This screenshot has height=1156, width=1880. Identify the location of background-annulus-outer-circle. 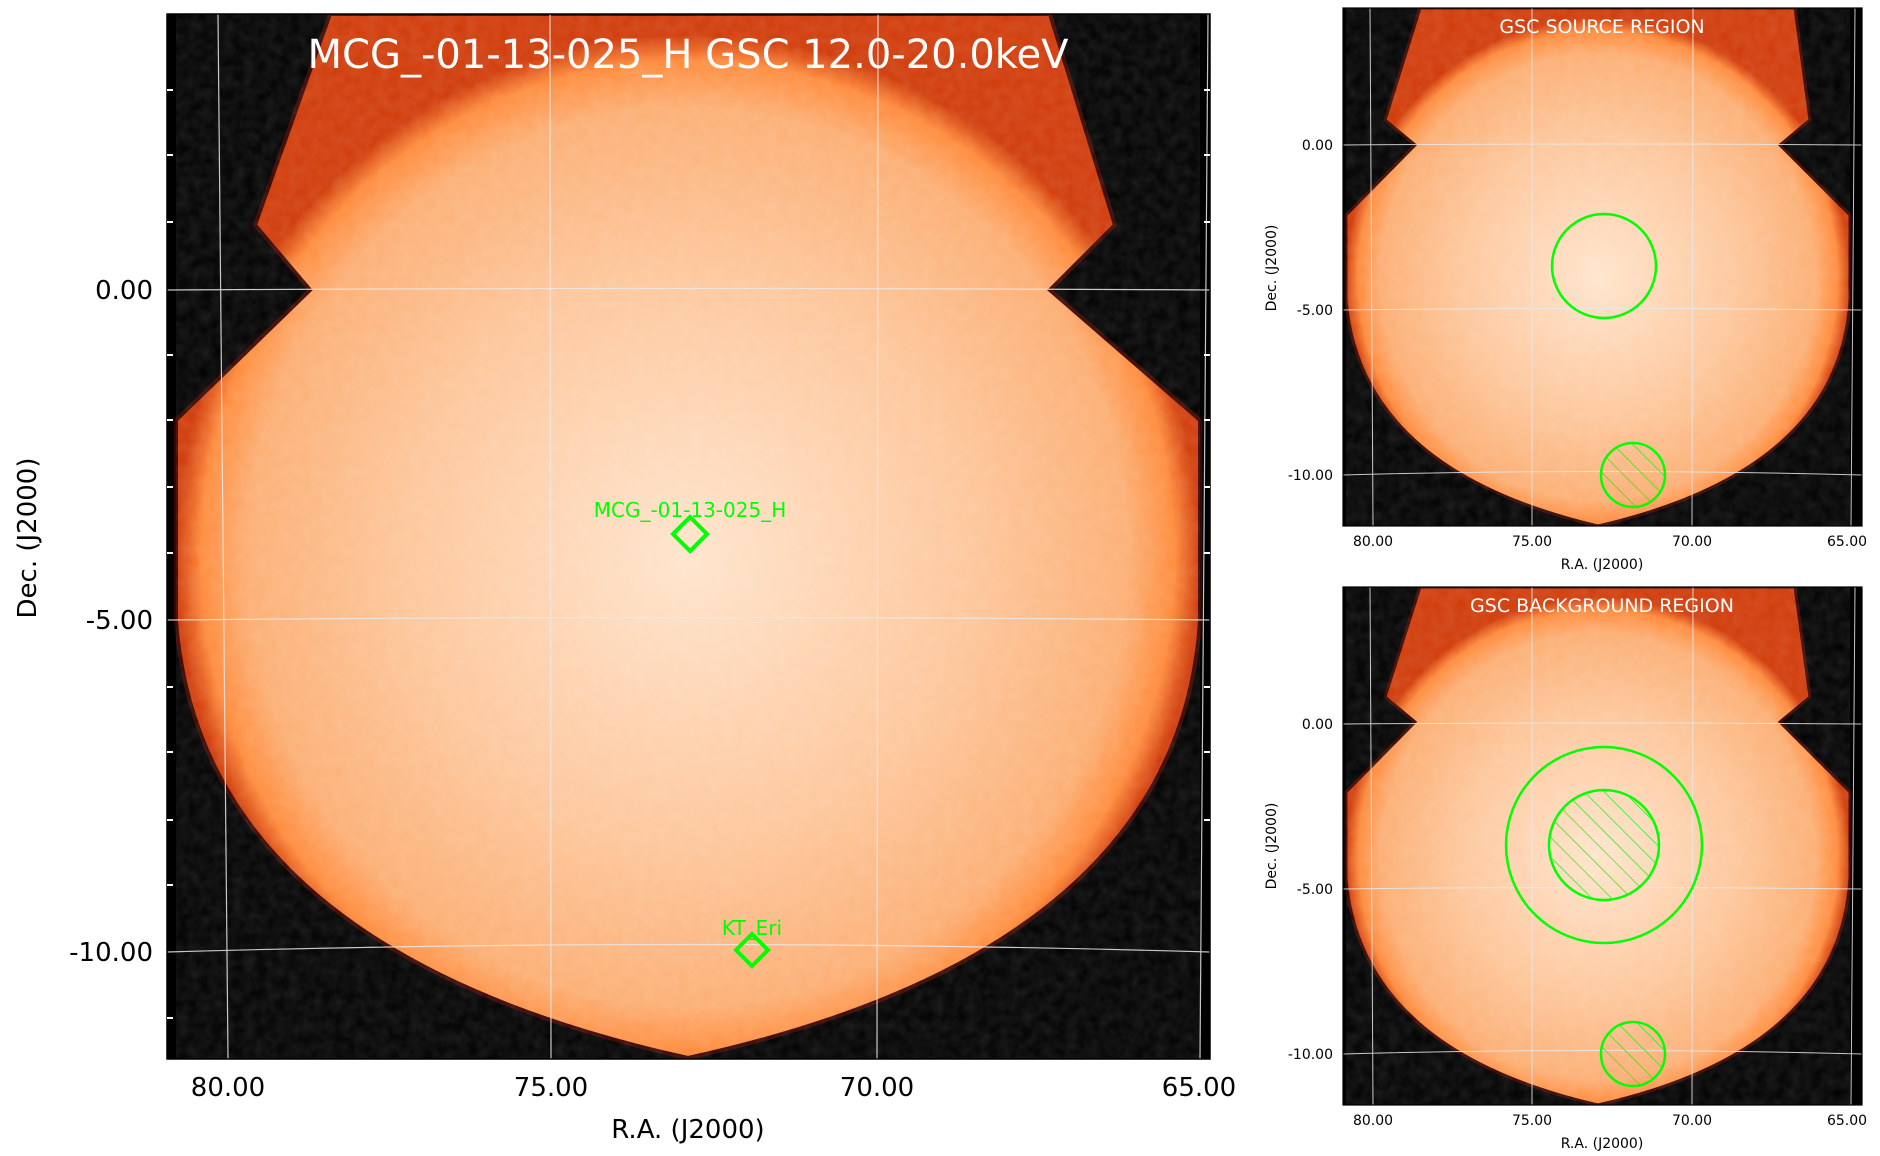
(1604, 845).